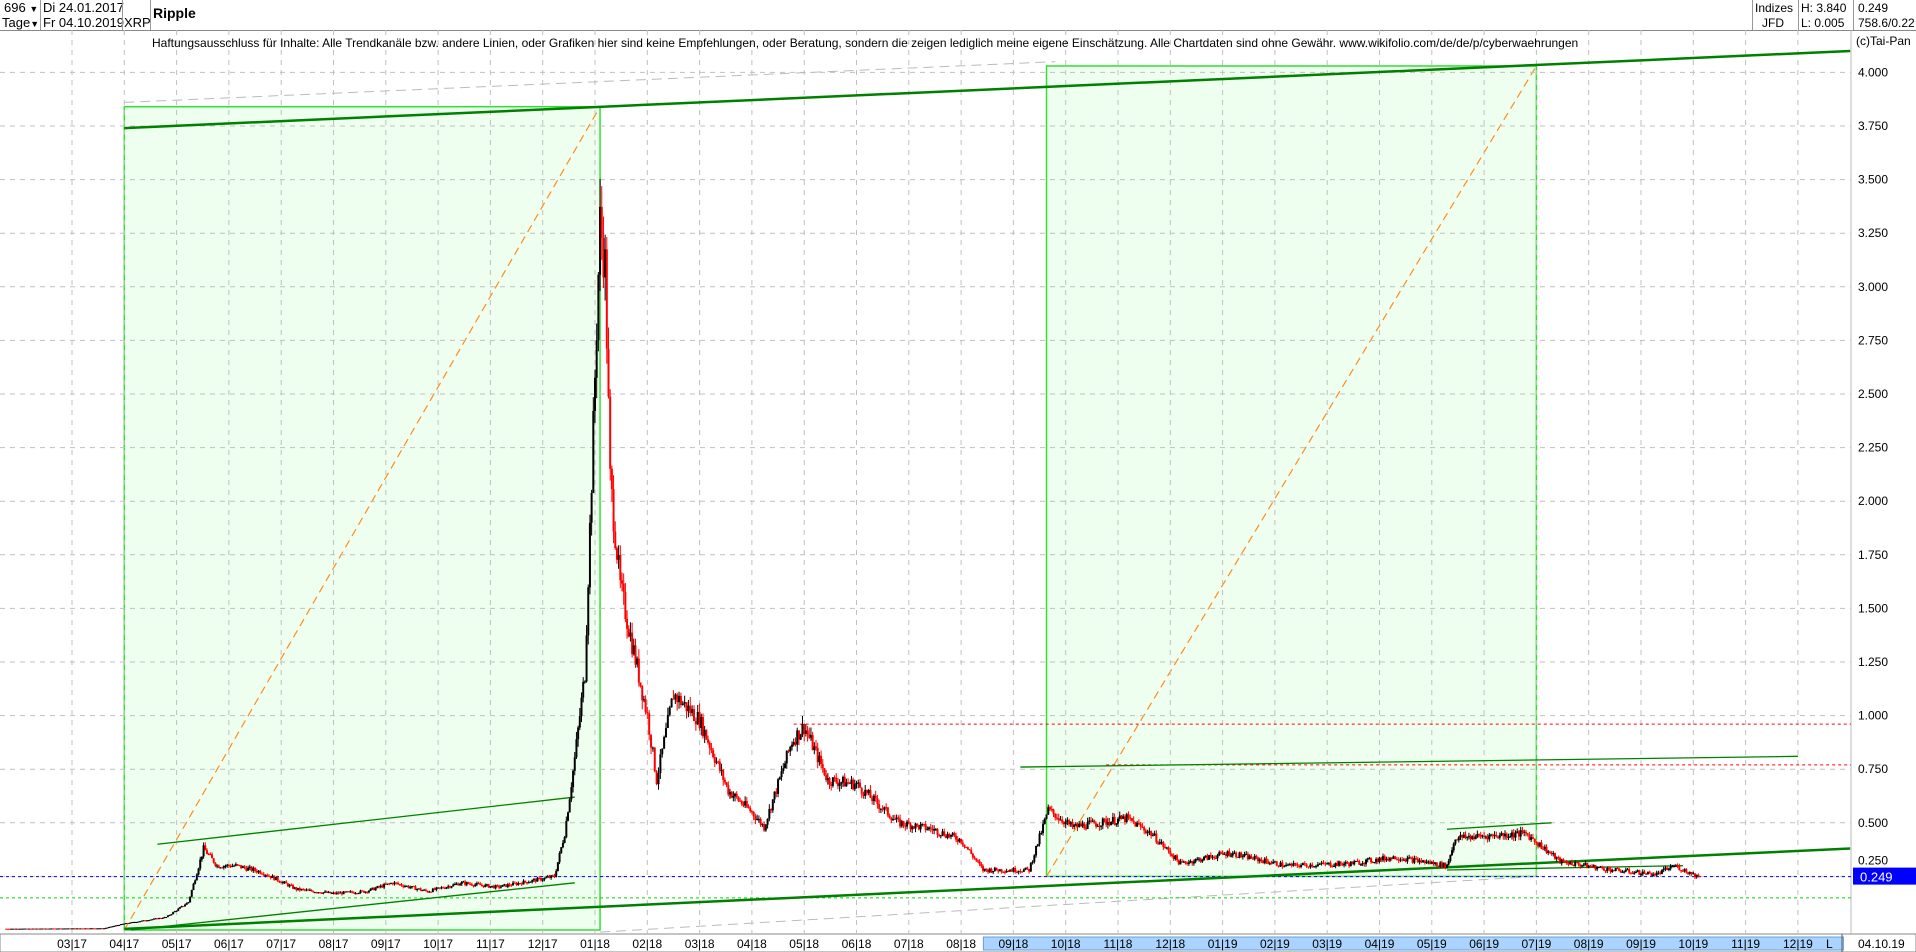  What do you see at coordinates (1564, 868) in the screenshot?
I see `trend-line` at bounding box center [1564, 868].